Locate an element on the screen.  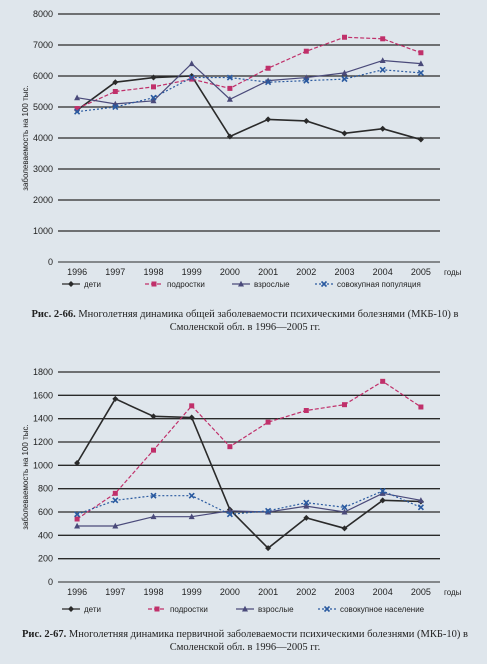
y-tick-label: 8000 is located at coordinates (43, 14).